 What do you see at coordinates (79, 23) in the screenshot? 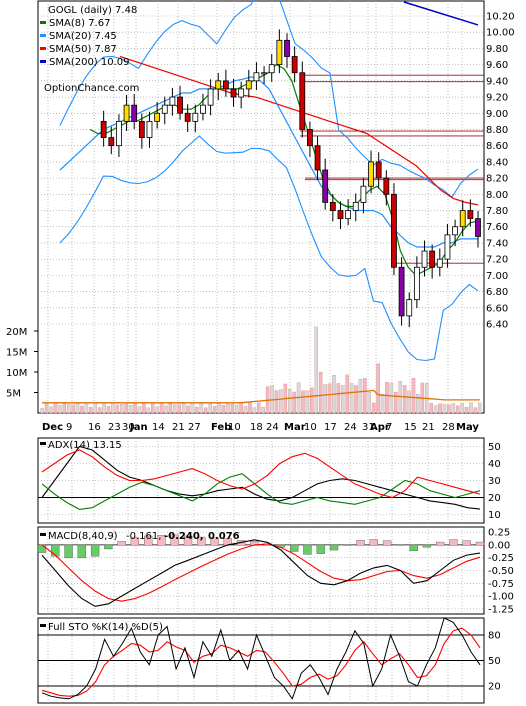
I see `legend-entry: SMA(8) 7.67` at bounding box center [79, 23].